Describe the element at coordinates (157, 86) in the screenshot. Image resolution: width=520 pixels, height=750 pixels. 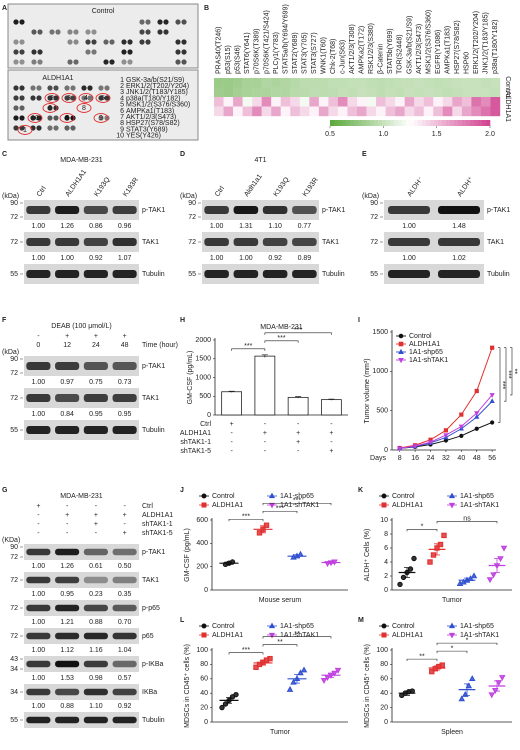
I see `legend-text: ERK1/2(T202/Y204)` at that location.